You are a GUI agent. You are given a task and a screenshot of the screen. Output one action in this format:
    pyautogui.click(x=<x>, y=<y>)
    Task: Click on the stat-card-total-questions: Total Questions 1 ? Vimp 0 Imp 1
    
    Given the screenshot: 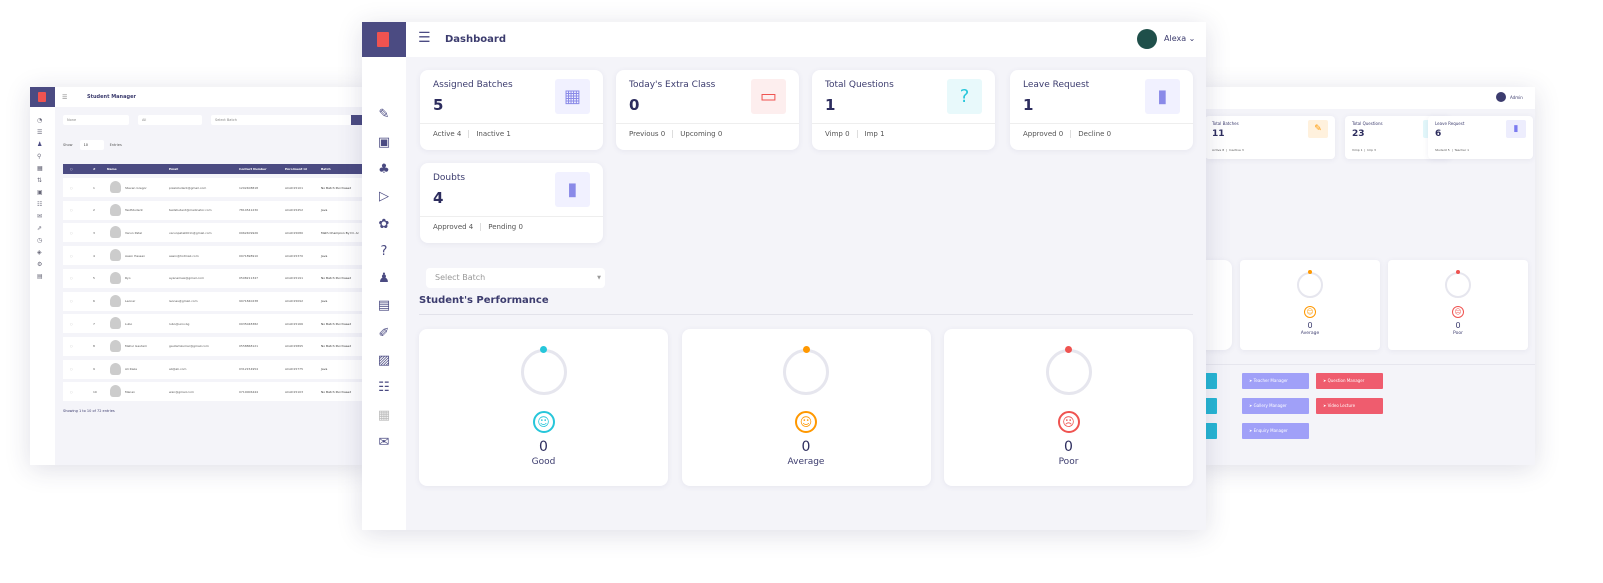 What is the action you would take?
    pyautogui.click(x=903, y=110)
    